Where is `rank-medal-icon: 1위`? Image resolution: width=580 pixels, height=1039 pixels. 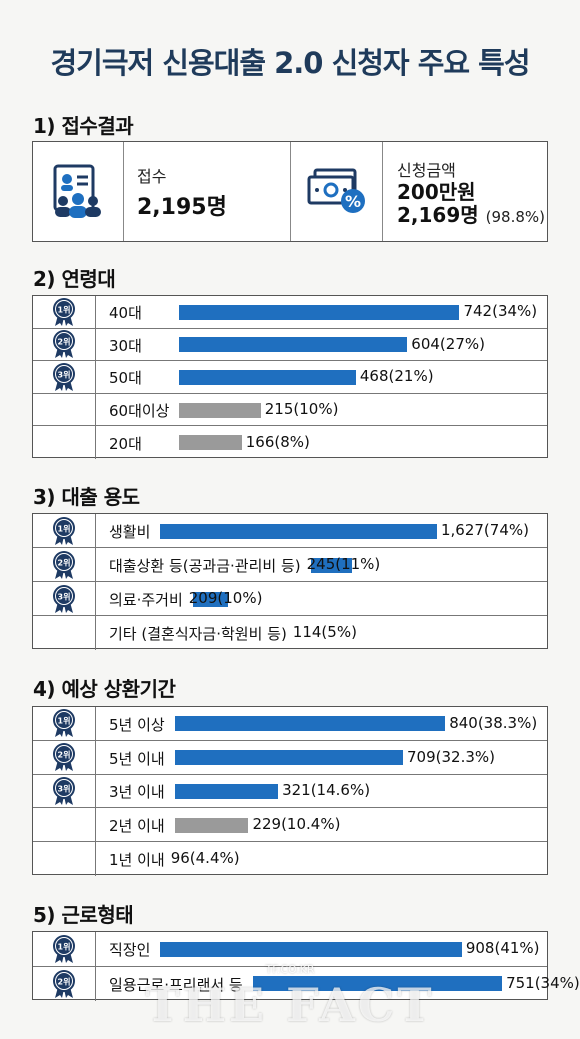
rank-medal-icon: 1위 is located at coordinates (64, 311).